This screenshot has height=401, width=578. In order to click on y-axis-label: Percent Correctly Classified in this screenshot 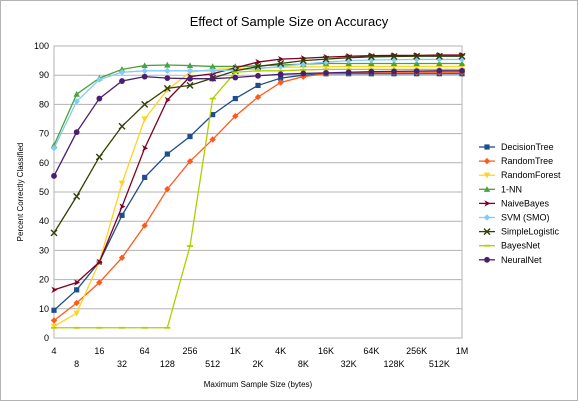, I will do `click(20, 192)`.